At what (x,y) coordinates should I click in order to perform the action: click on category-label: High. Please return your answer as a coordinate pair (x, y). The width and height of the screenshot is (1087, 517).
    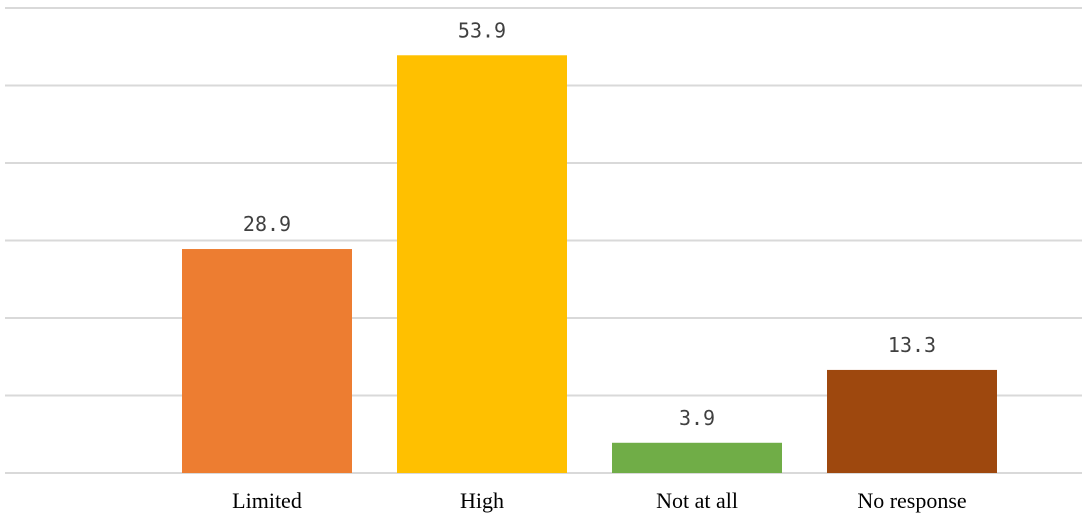
    Looking at the image, I should click on (482, 500).